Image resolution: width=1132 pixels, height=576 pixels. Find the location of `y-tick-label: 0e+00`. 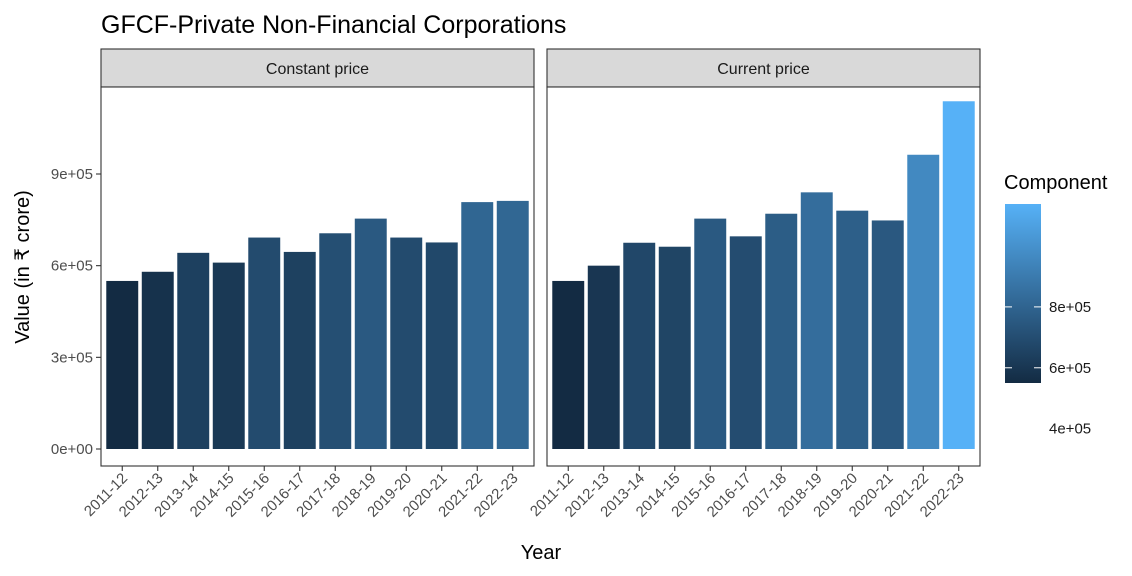

y-tick-label: 0e+00 is located at coordinates (72, 449).